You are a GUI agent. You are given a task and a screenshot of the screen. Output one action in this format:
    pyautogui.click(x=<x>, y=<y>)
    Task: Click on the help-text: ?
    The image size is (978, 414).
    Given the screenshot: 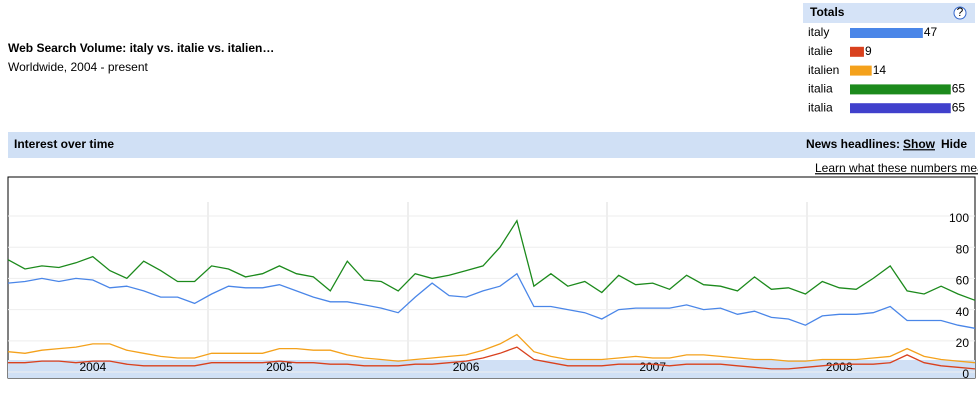 What is the action you would take?
    pyautogui.click(x=960, y=12)
    